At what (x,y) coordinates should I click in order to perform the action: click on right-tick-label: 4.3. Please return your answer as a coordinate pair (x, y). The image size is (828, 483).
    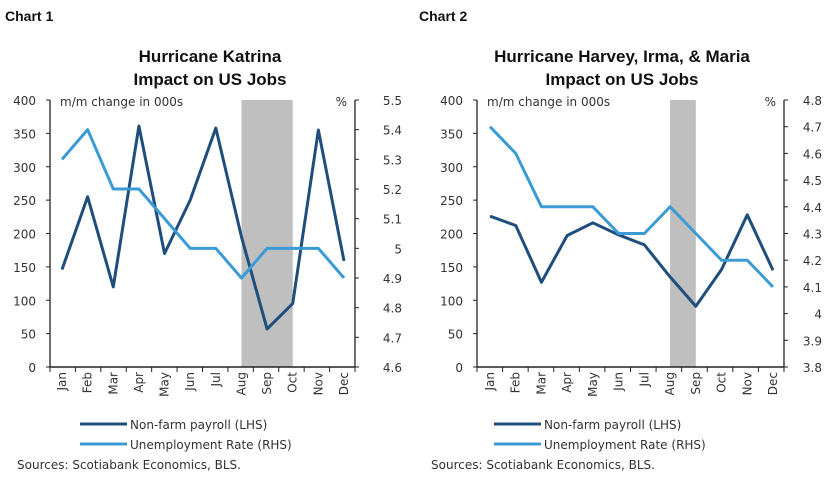
    Looking at the image, I should click on (812, 235).